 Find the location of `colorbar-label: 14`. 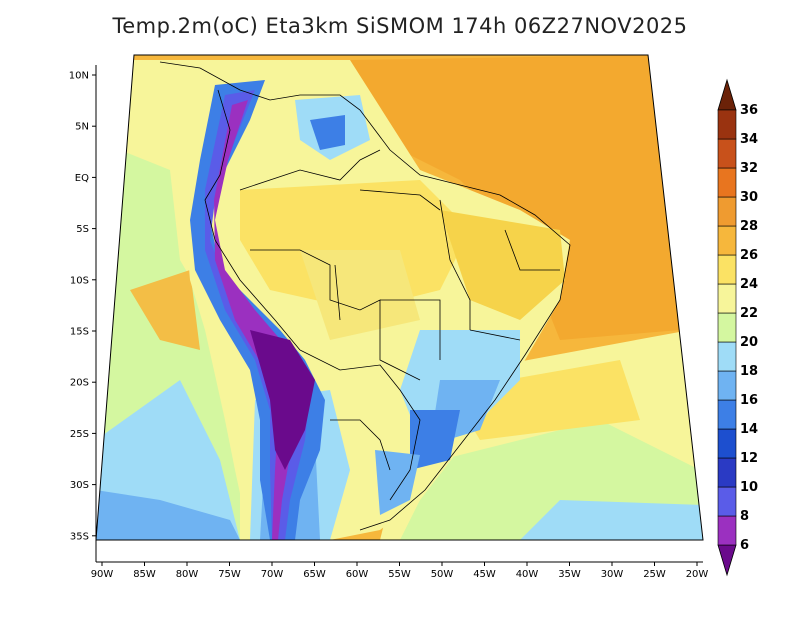

colorbar-label: 14 is located at coordinates (749, 429).